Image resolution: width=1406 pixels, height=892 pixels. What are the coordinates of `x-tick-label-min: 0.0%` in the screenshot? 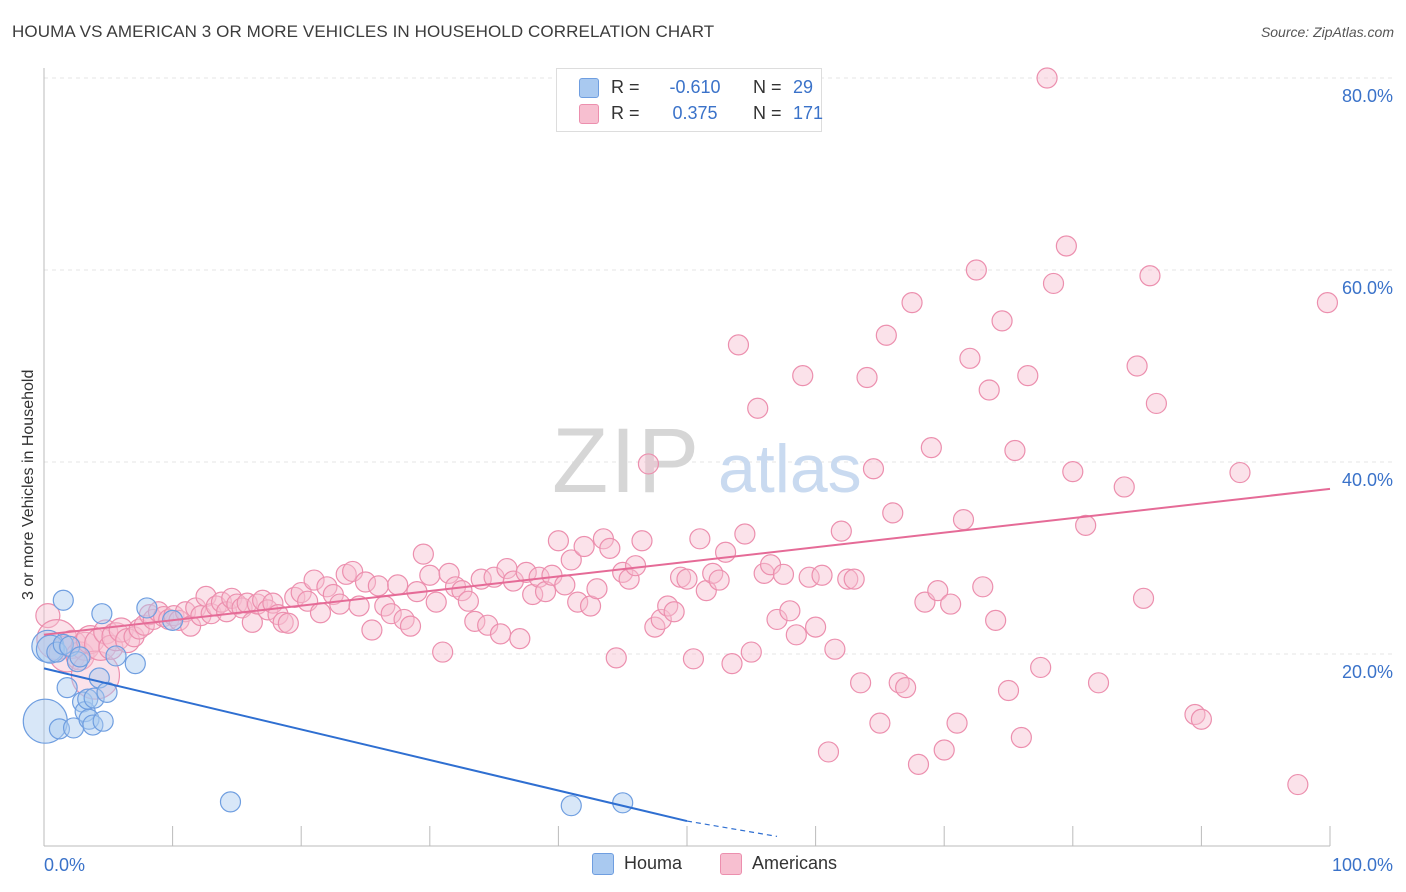 It's located at (64, 865).